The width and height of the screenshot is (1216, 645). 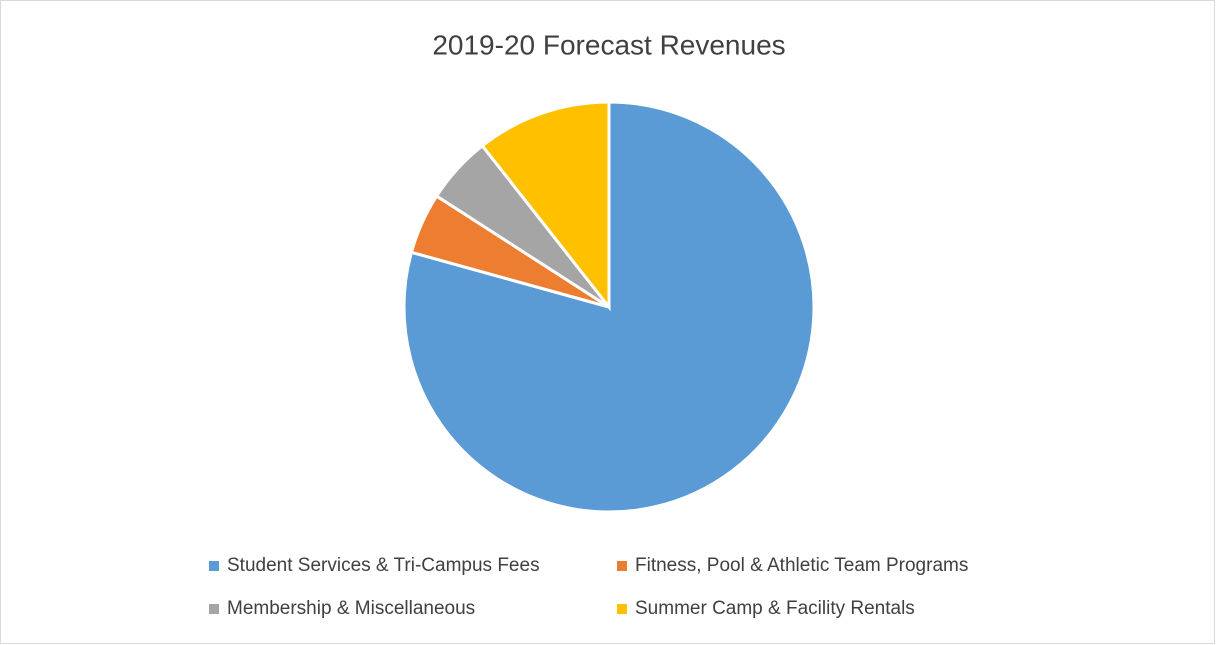 What do you see at coordinates (383, 565) in the screenshot?
I see `legend-label: Student Services & Tri-Campus Fees` at bounding box center [383, 565].